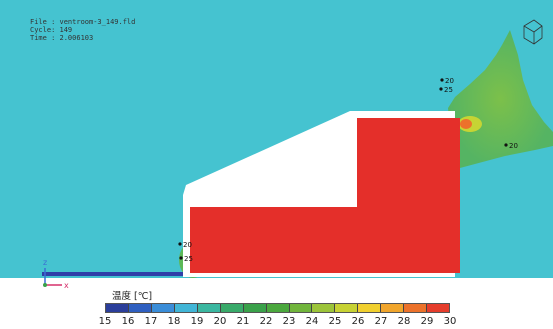 The width and height of the screenshot is (553, 329). Describe the element at coordinates (62, 38) in the screenshot. I see `time-info: Time : 2.006103` at that location.